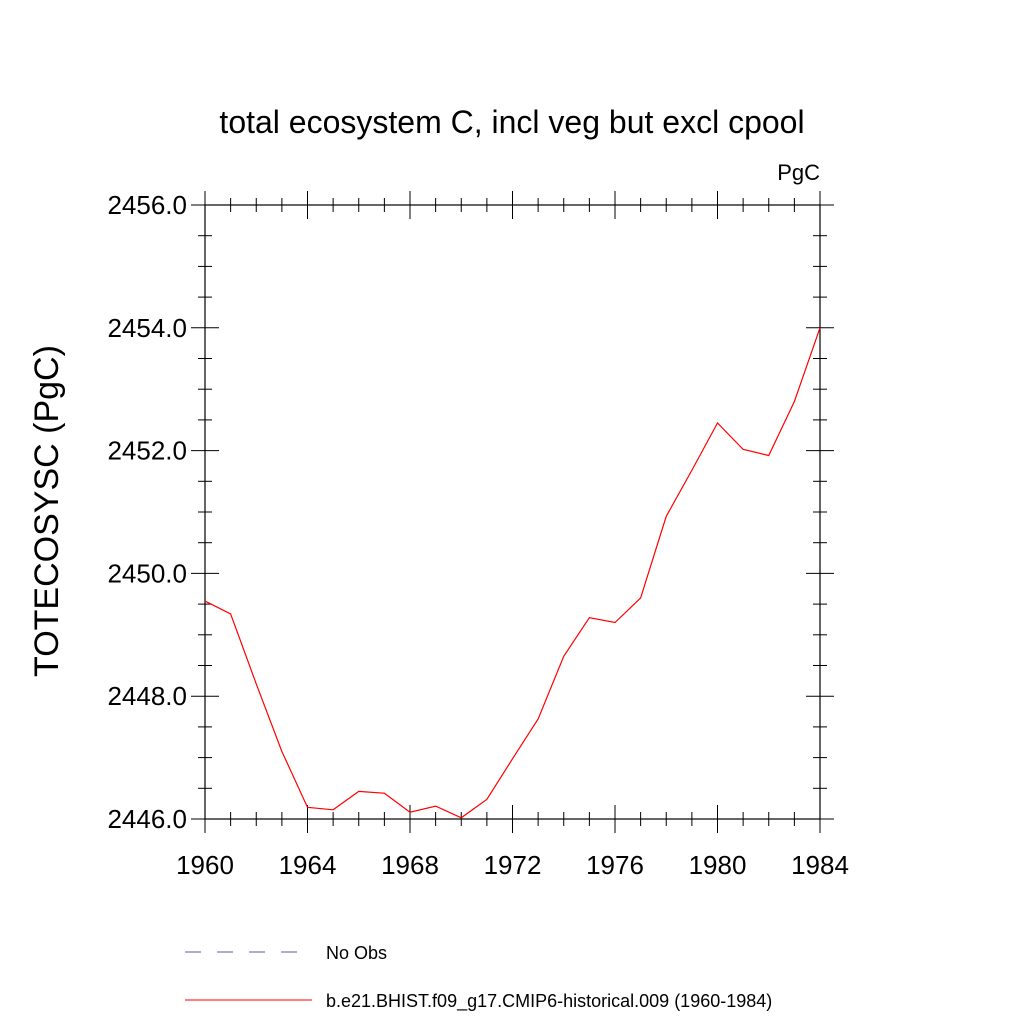 The image size is (1024, 1024). Describe the element at coordinates (147, 696) in the screenshot. I see `y-tick-label: 2448.0` at that location.